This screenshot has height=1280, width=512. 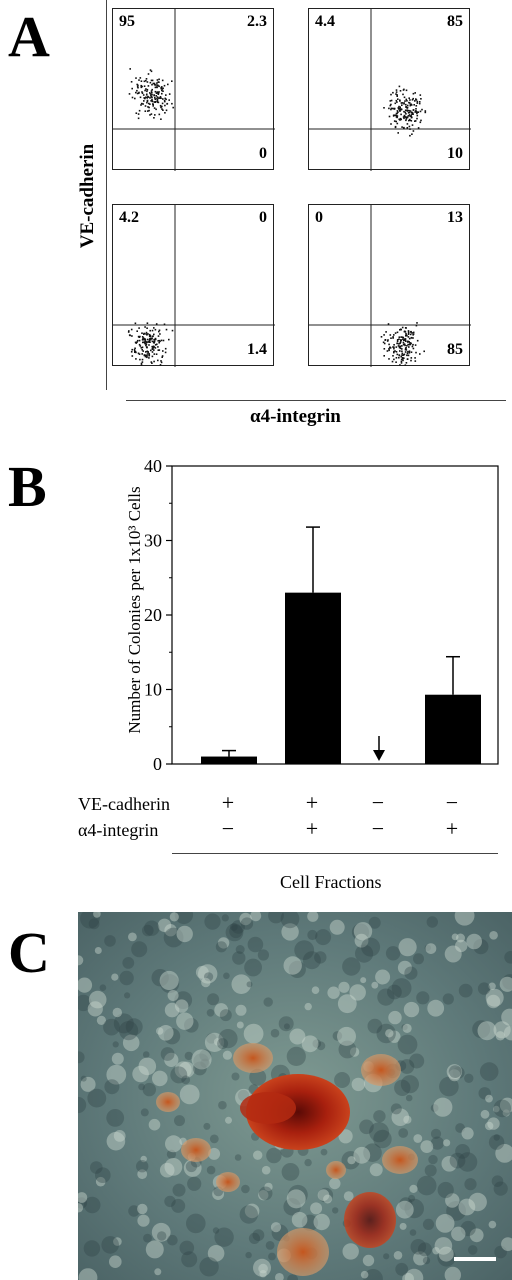 What do you see at coordinates (378, 802) in the screenshot?
I see `sign-ve-3: −` at bounding box center [378, 802].